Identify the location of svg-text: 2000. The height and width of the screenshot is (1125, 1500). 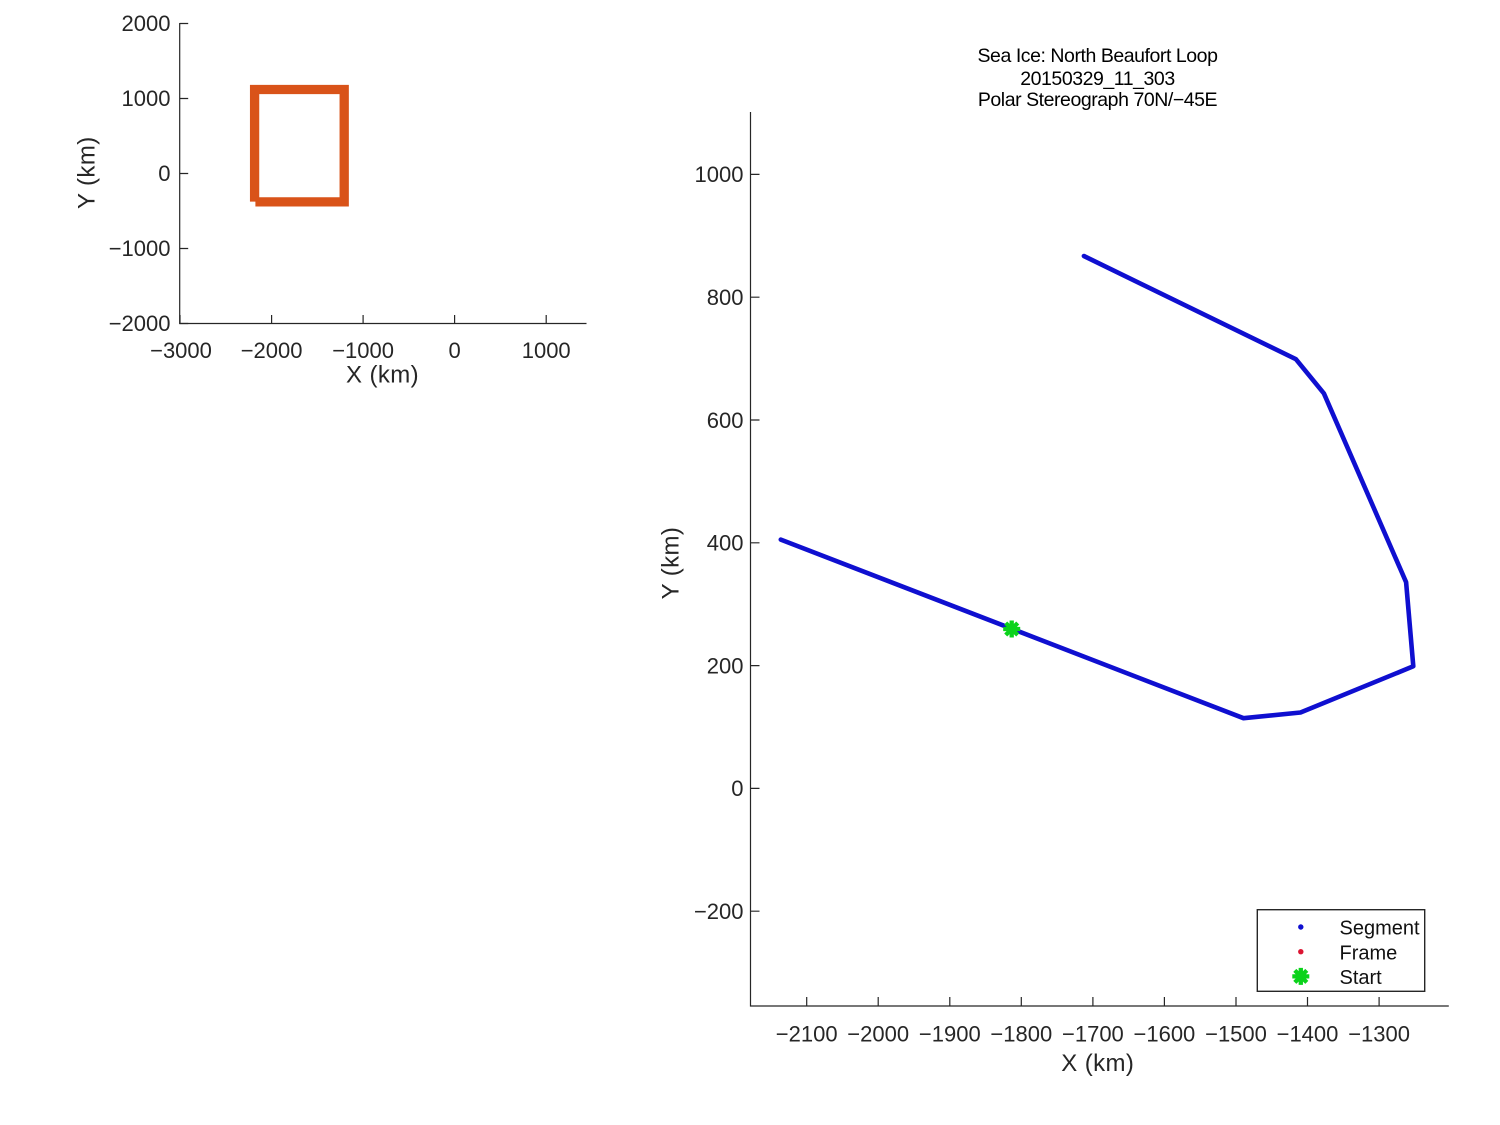
(146, 23).